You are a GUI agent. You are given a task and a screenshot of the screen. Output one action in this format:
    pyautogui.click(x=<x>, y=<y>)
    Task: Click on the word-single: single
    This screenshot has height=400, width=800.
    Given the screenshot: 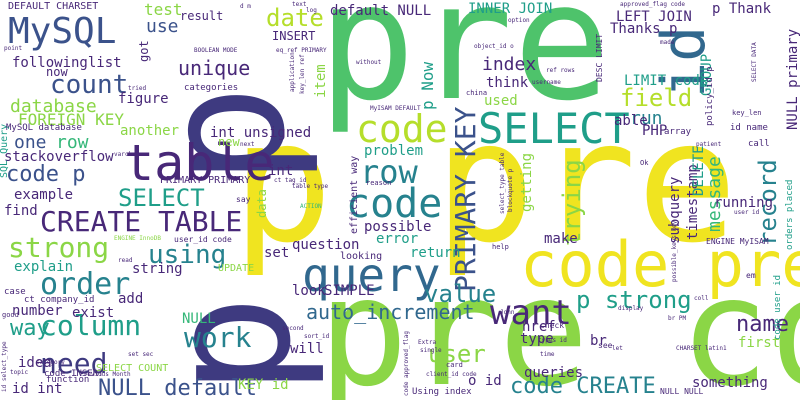 What is the action you would take?
    pyautogui.click(x=431, y=350)
    